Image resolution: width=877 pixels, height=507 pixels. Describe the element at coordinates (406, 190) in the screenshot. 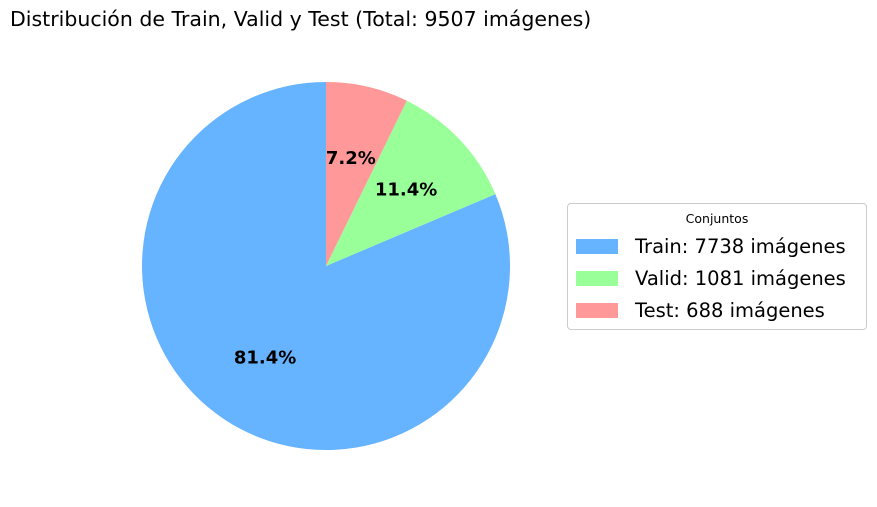

I see `pct-label-valid: 11.4%` at that location.